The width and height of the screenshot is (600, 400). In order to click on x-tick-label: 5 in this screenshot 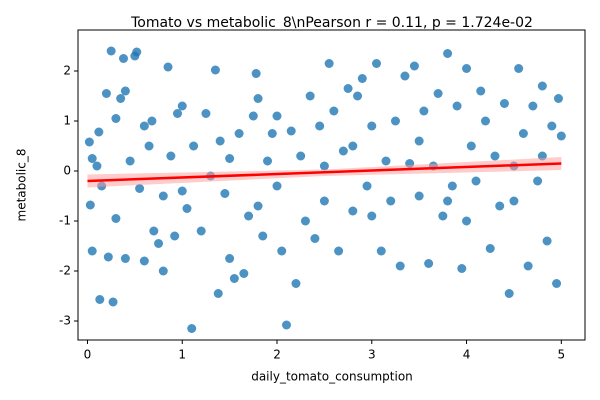, I will do `click(561, 355)`.